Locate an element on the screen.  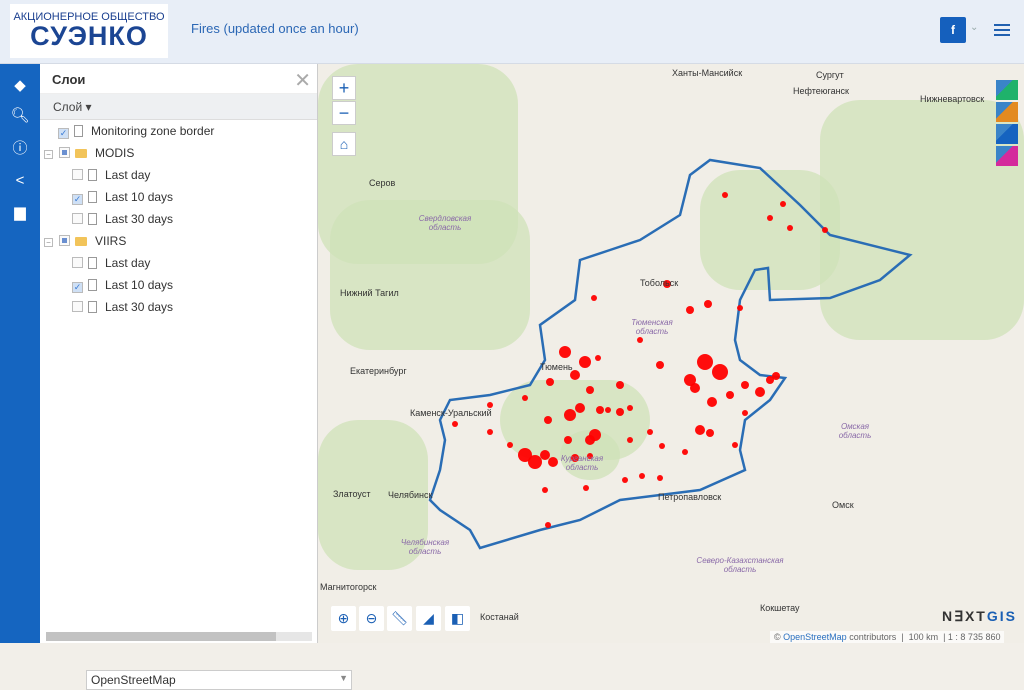
scrollbar-thumb is located at coordinates (161, 636).